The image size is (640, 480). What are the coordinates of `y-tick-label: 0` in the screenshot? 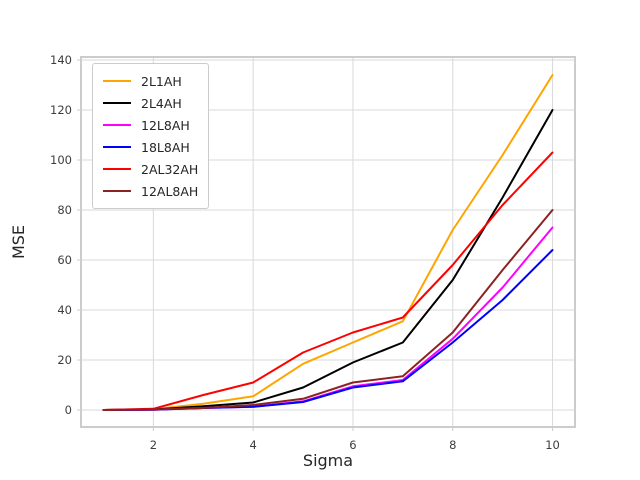 It's located at (68, 410).